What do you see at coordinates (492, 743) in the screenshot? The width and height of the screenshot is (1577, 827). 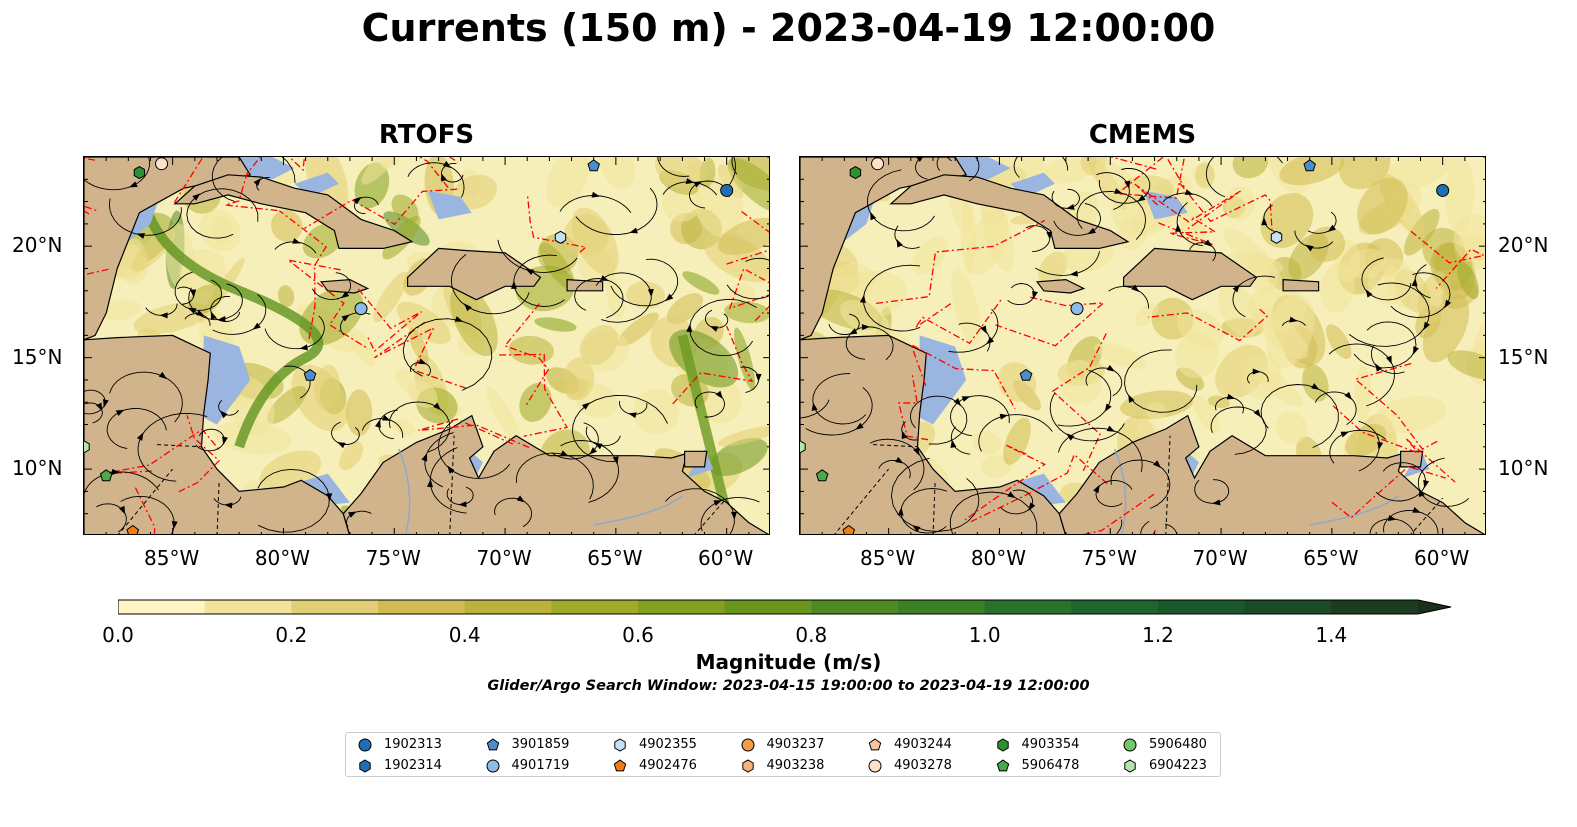 I see `pentagon-icon` at bounding box center [492, 743].